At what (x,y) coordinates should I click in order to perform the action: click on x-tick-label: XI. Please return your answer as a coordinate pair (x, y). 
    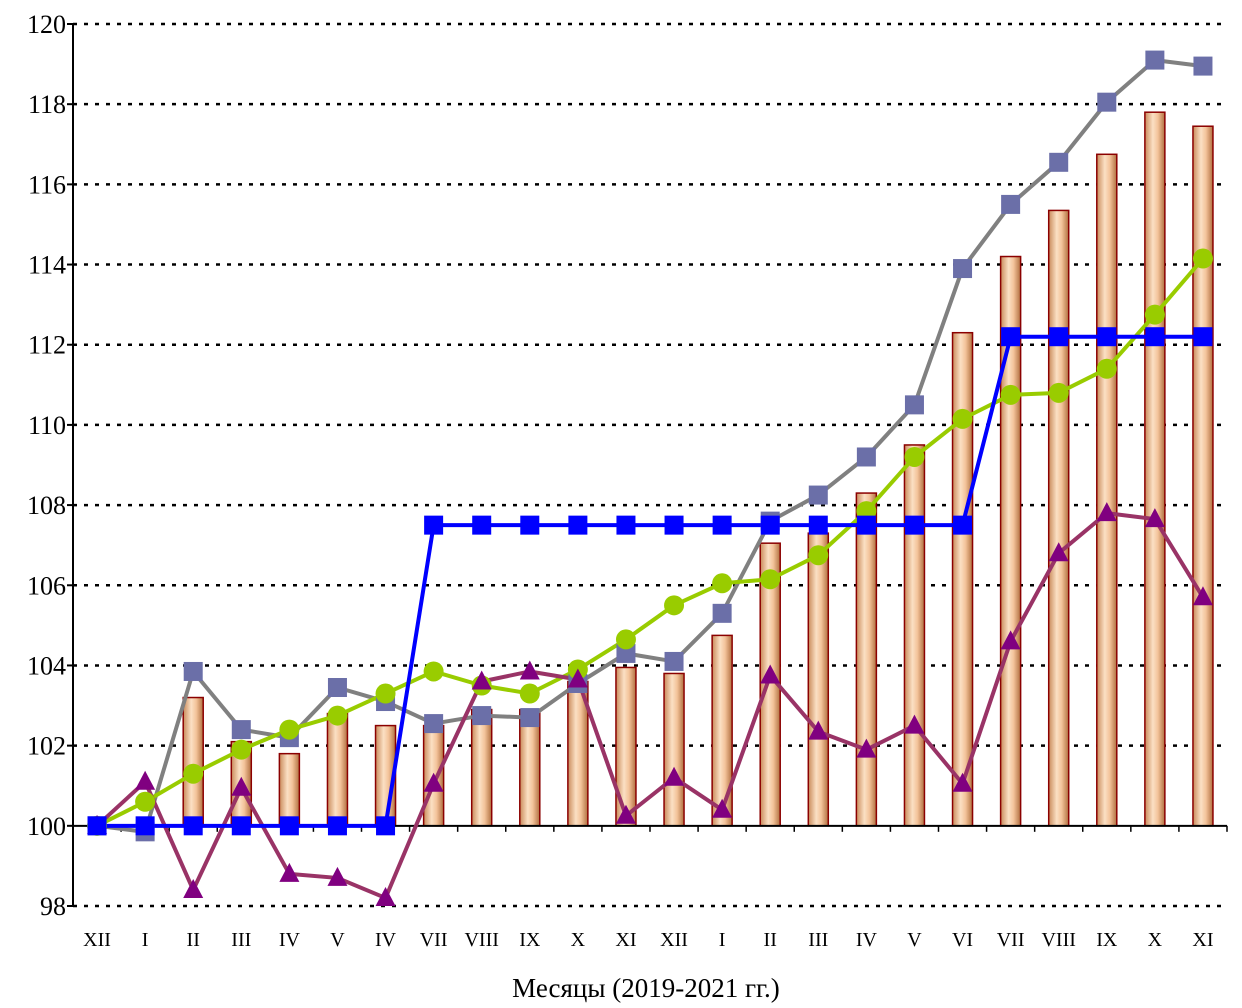
    Looking at the image, I should click on (625, 940).